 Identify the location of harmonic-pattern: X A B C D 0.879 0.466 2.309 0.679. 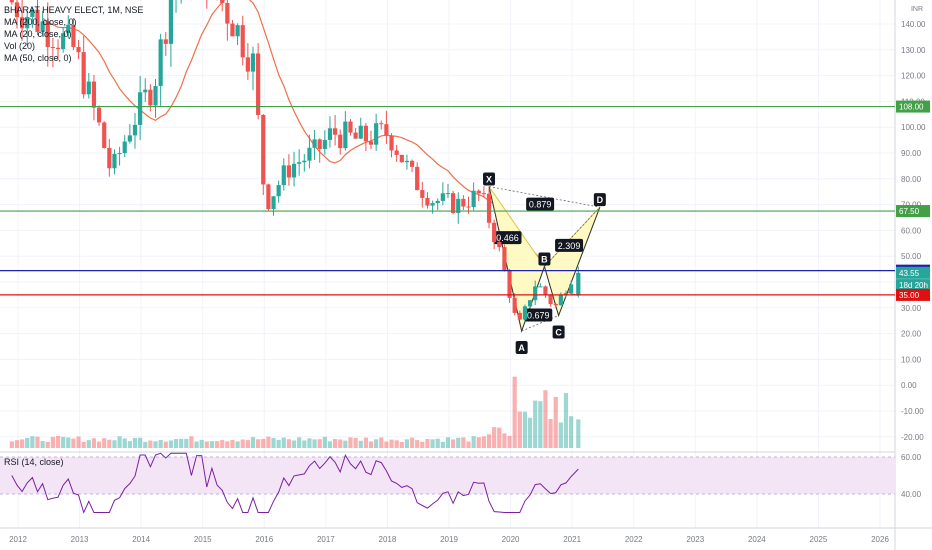
(544, 263).